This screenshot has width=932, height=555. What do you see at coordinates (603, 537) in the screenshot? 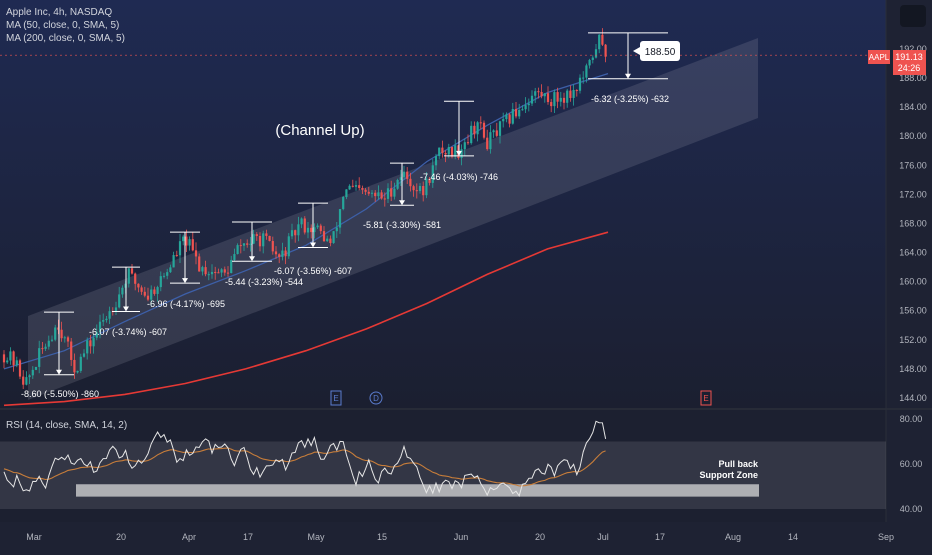
I see `time-tick-8: Jul` at bounding box center [603, 537].